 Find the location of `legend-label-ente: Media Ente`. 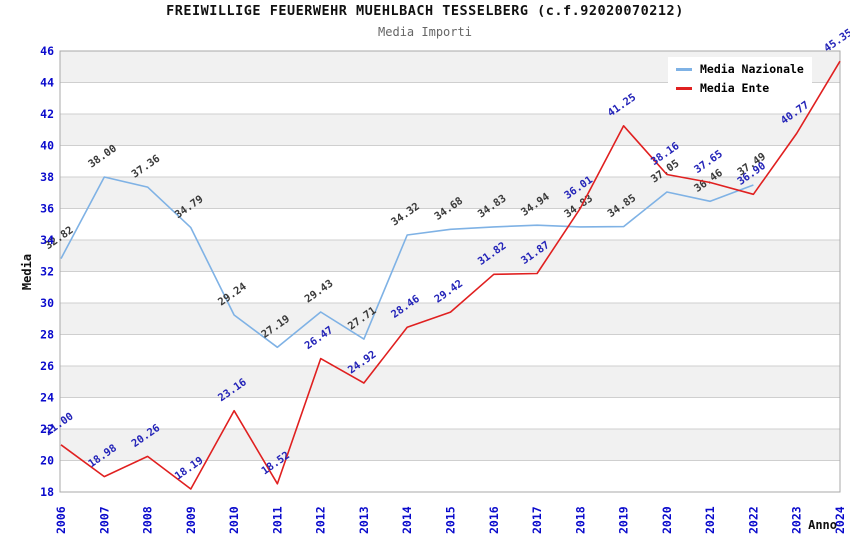

legend-label-ente: Media Ente is located at coordinates (735, 88).